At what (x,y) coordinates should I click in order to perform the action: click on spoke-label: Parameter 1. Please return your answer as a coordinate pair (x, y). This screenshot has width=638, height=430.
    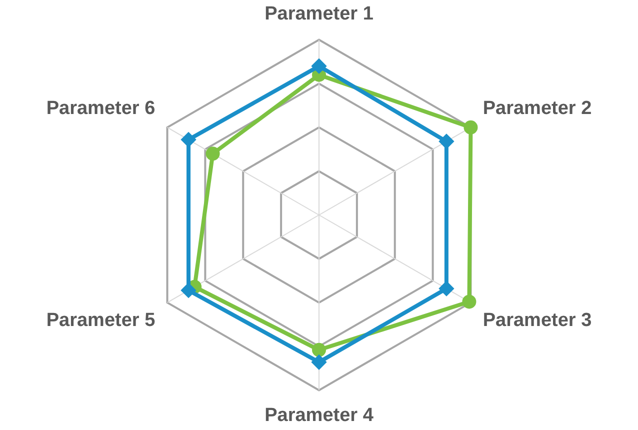
    Looking at the image, I should click on (319, 14).